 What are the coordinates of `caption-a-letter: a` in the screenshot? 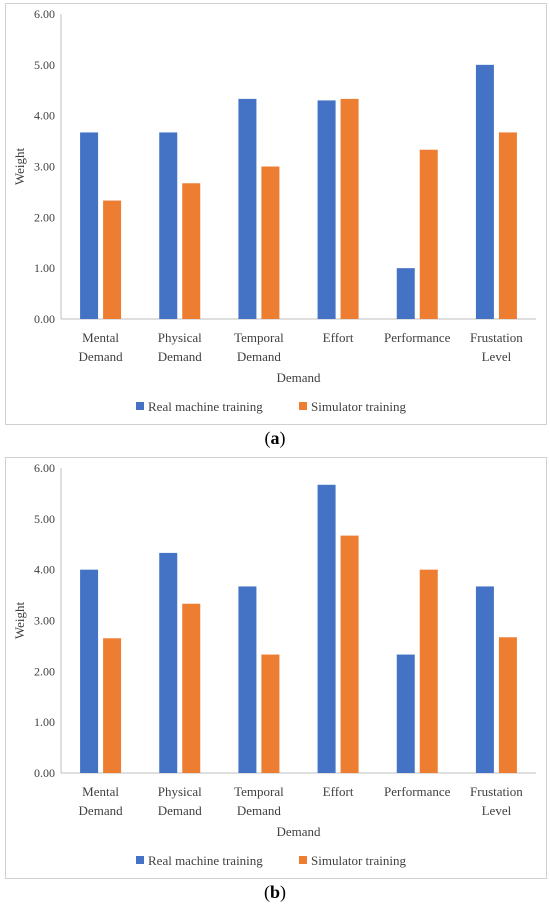 It's located at (275, 438).